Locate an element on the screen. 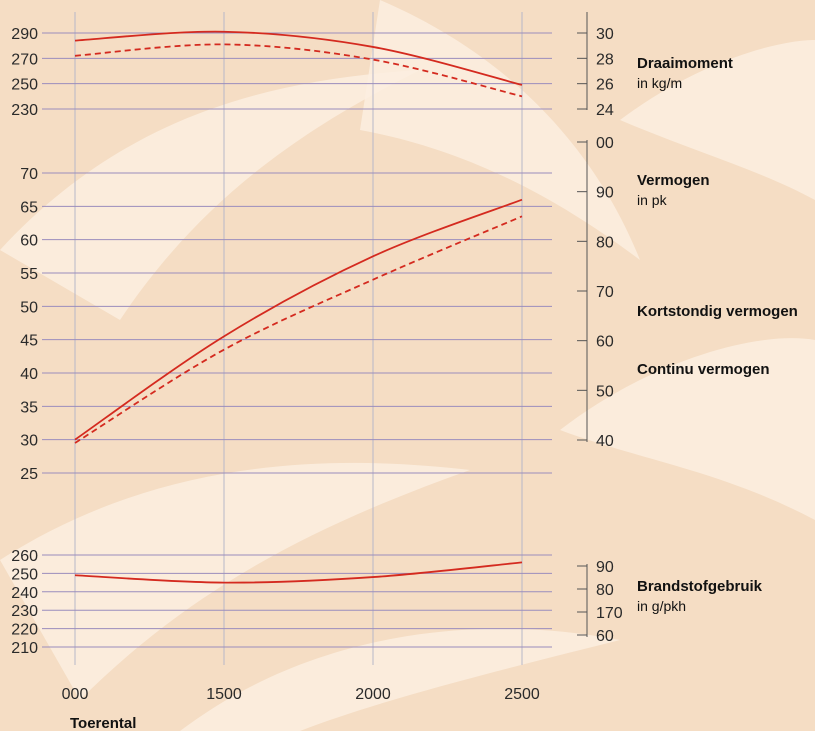  y-tick-label: 210 is located at coordinates (24, 648).